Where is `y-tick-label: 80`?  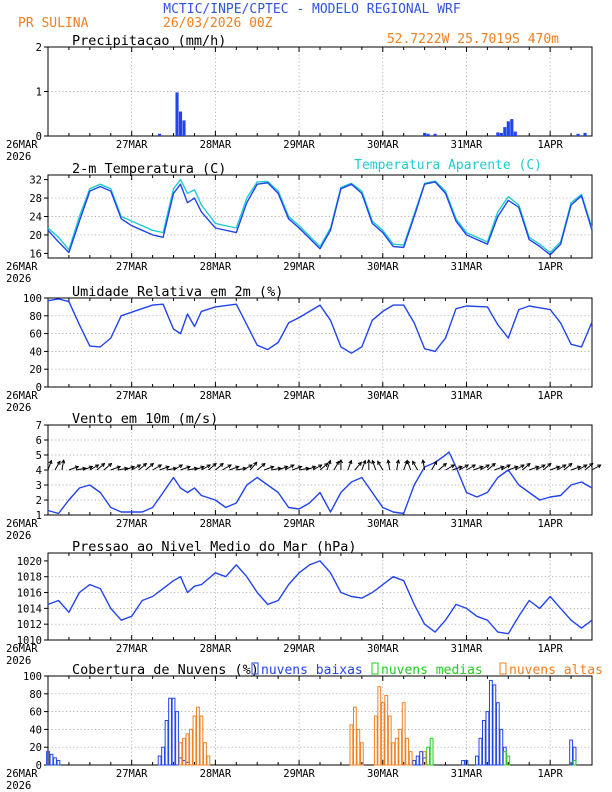 y-tick-label: 80 is located at coordinates (35, 317).